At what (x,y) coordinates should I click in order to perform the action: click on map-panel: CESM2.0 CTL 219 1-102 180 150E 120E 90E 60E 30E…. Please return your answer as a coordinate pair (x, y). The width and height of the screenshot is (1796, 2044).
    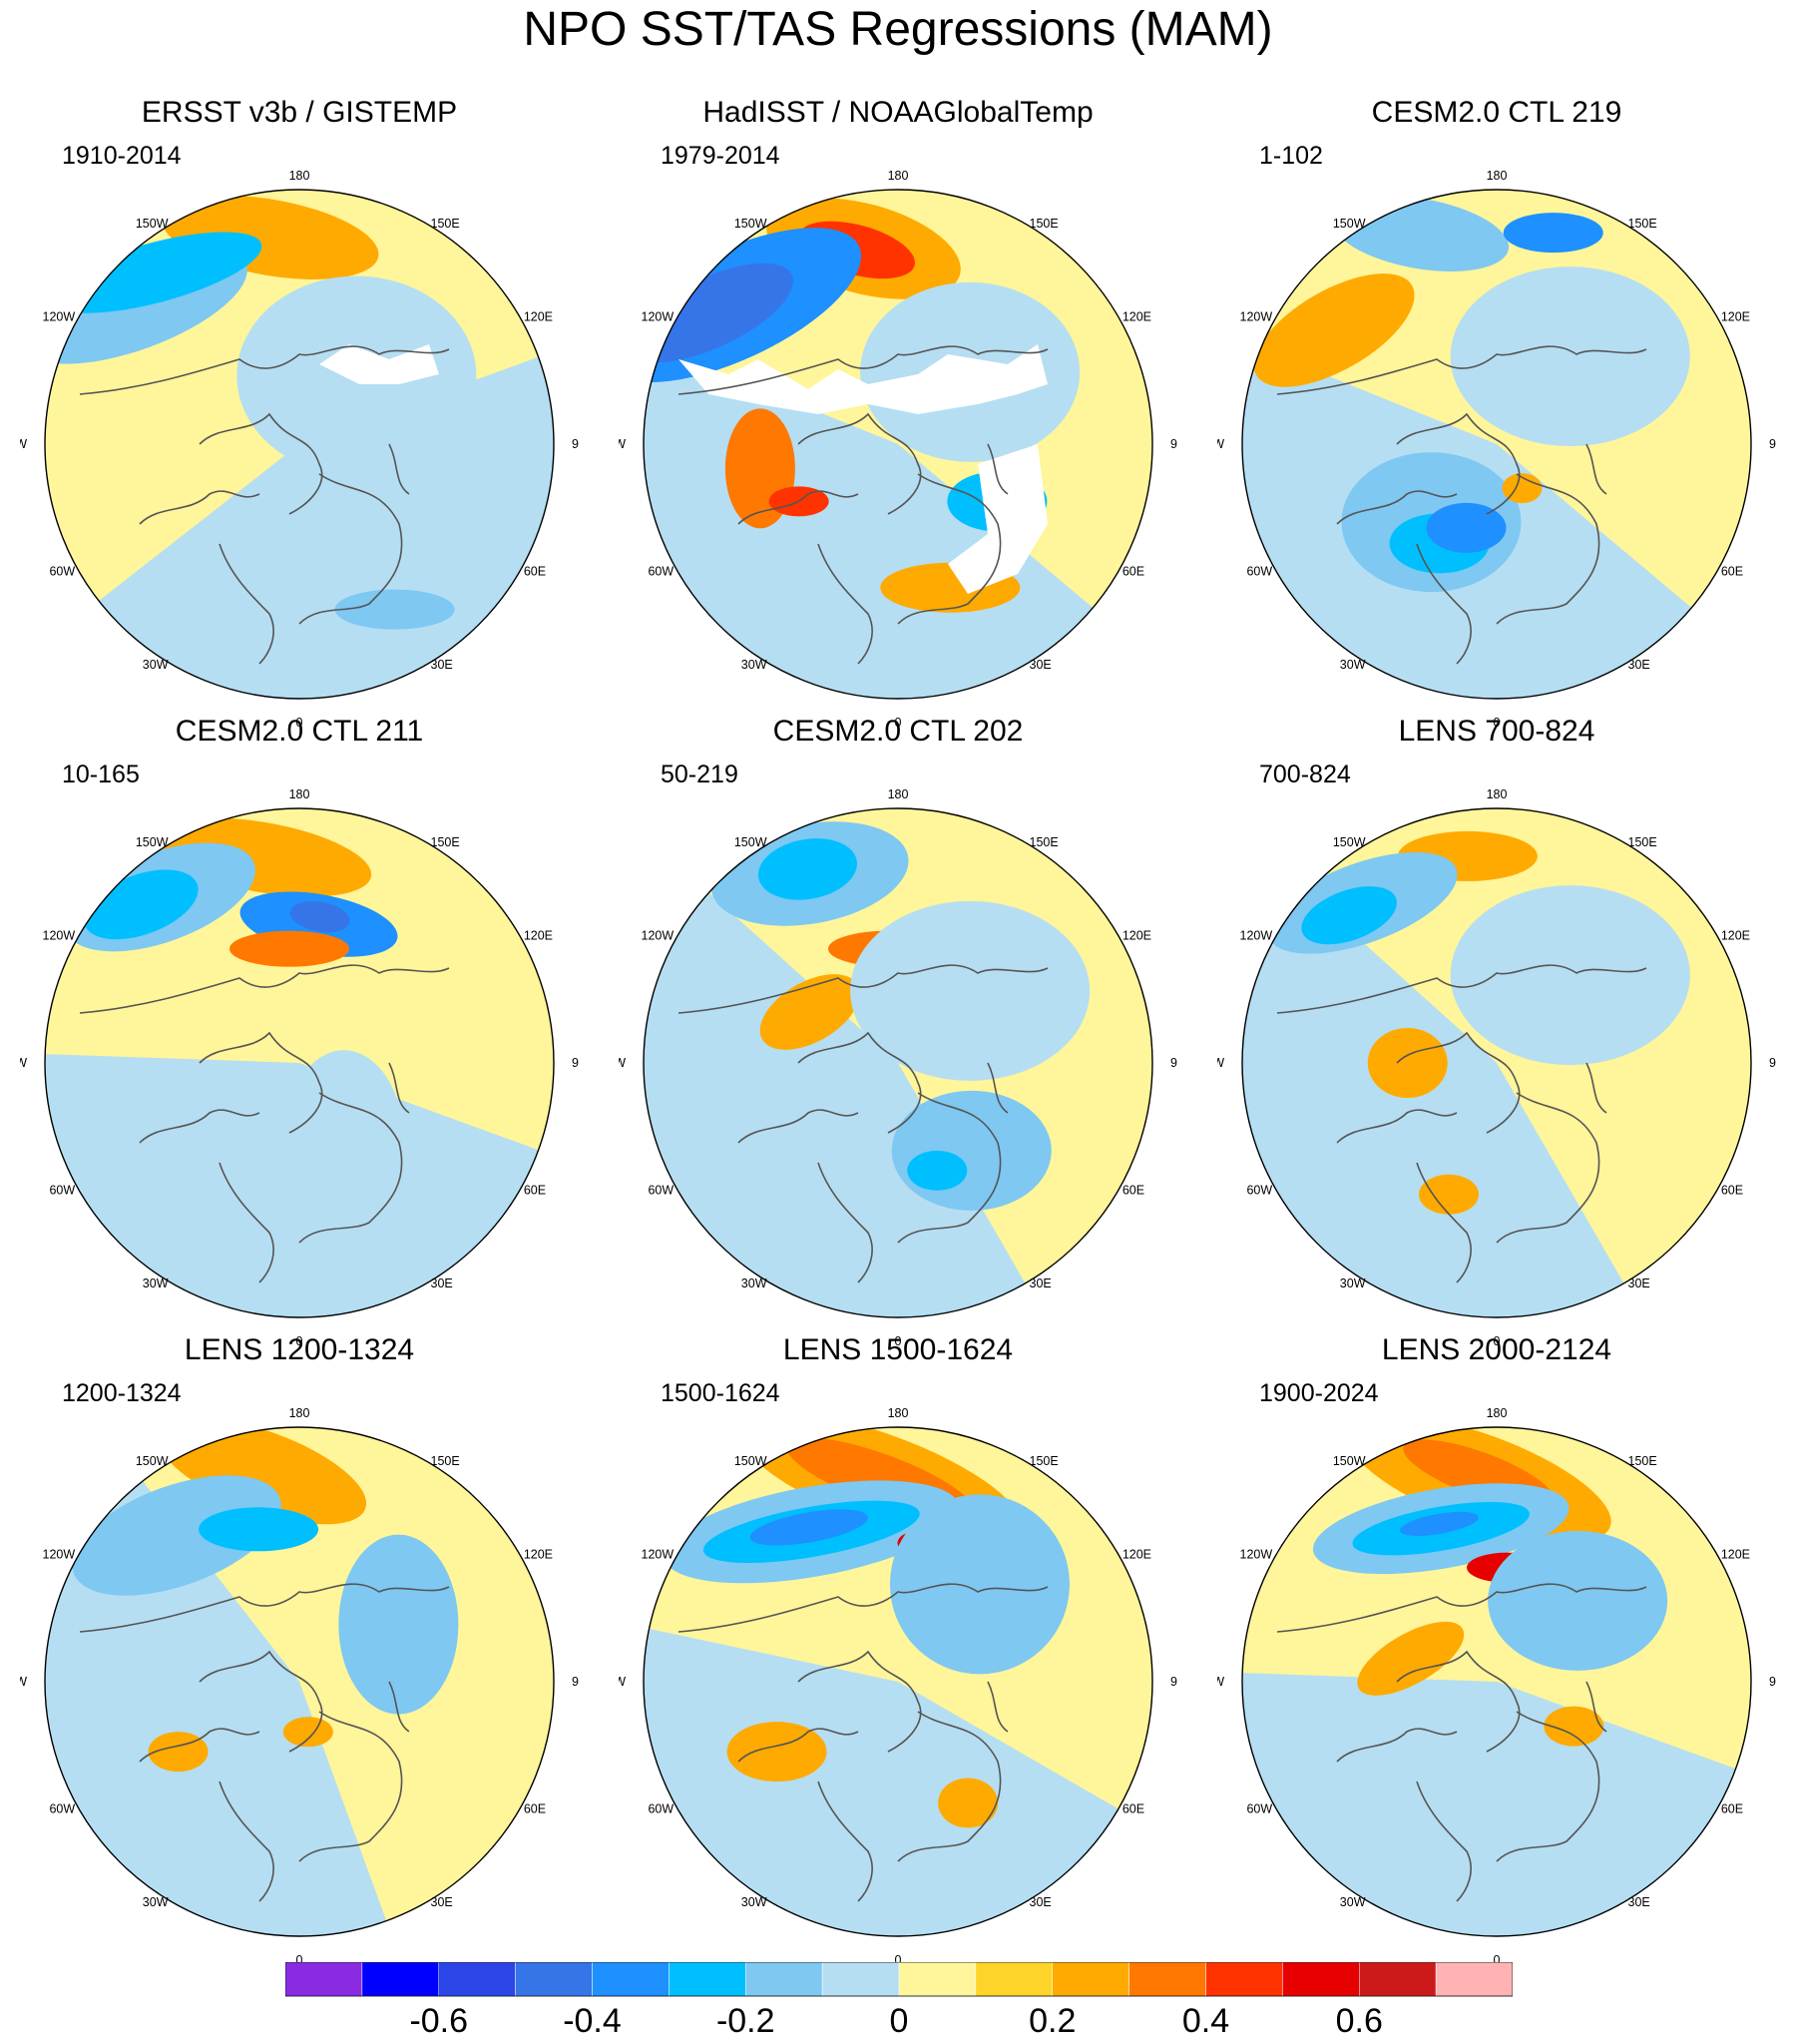
    Looking at the image, I should click on (1496, 412).